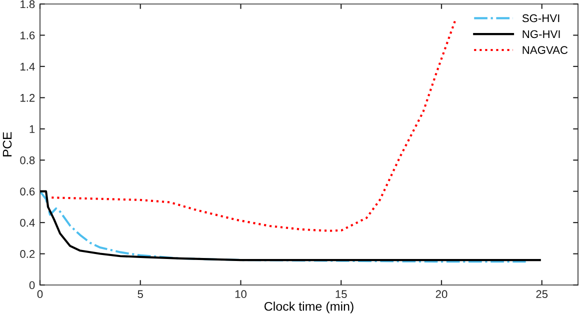  Describe the element at coordinates (545, 50) in the screenshot. I see `legend-label: NAGVAC` at that location.